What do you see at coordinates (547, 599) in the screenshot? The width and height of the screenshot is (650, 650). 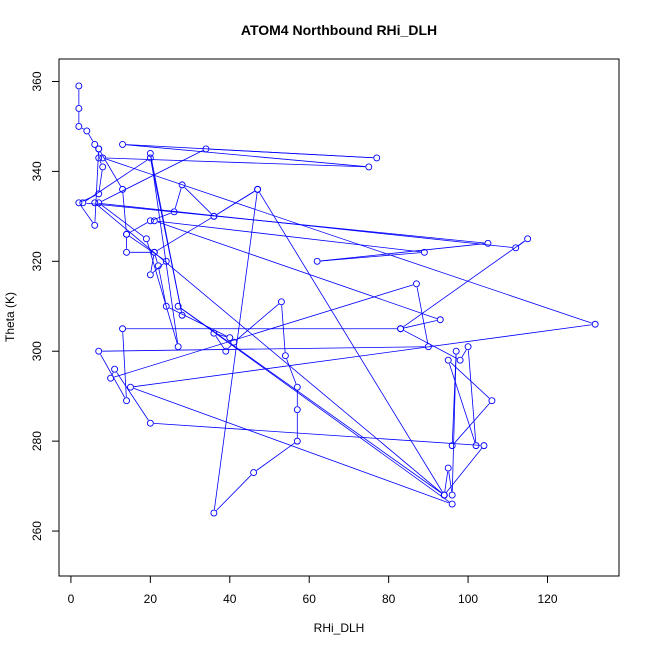 I see `x-tick-label-6: 120` at bounding box center [547, 599].